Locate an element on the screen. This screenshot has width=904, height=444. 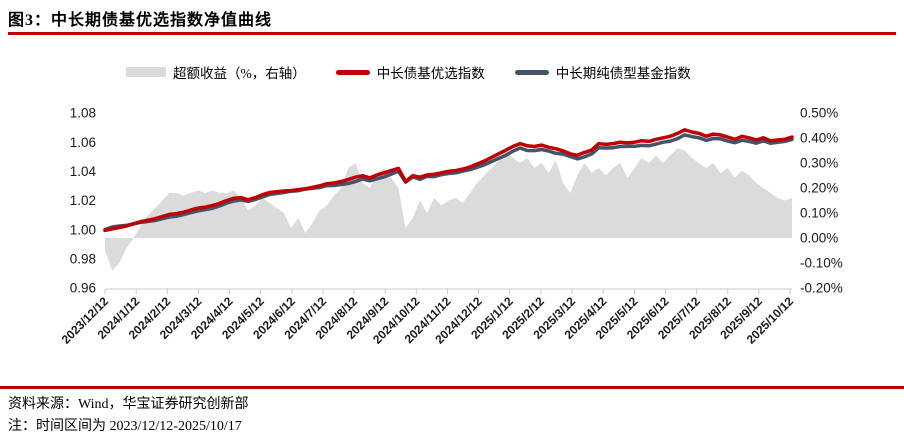
legend-label-pure-bond-index: 中长期纯债型基金指数 is located at coordinates (623, 73).